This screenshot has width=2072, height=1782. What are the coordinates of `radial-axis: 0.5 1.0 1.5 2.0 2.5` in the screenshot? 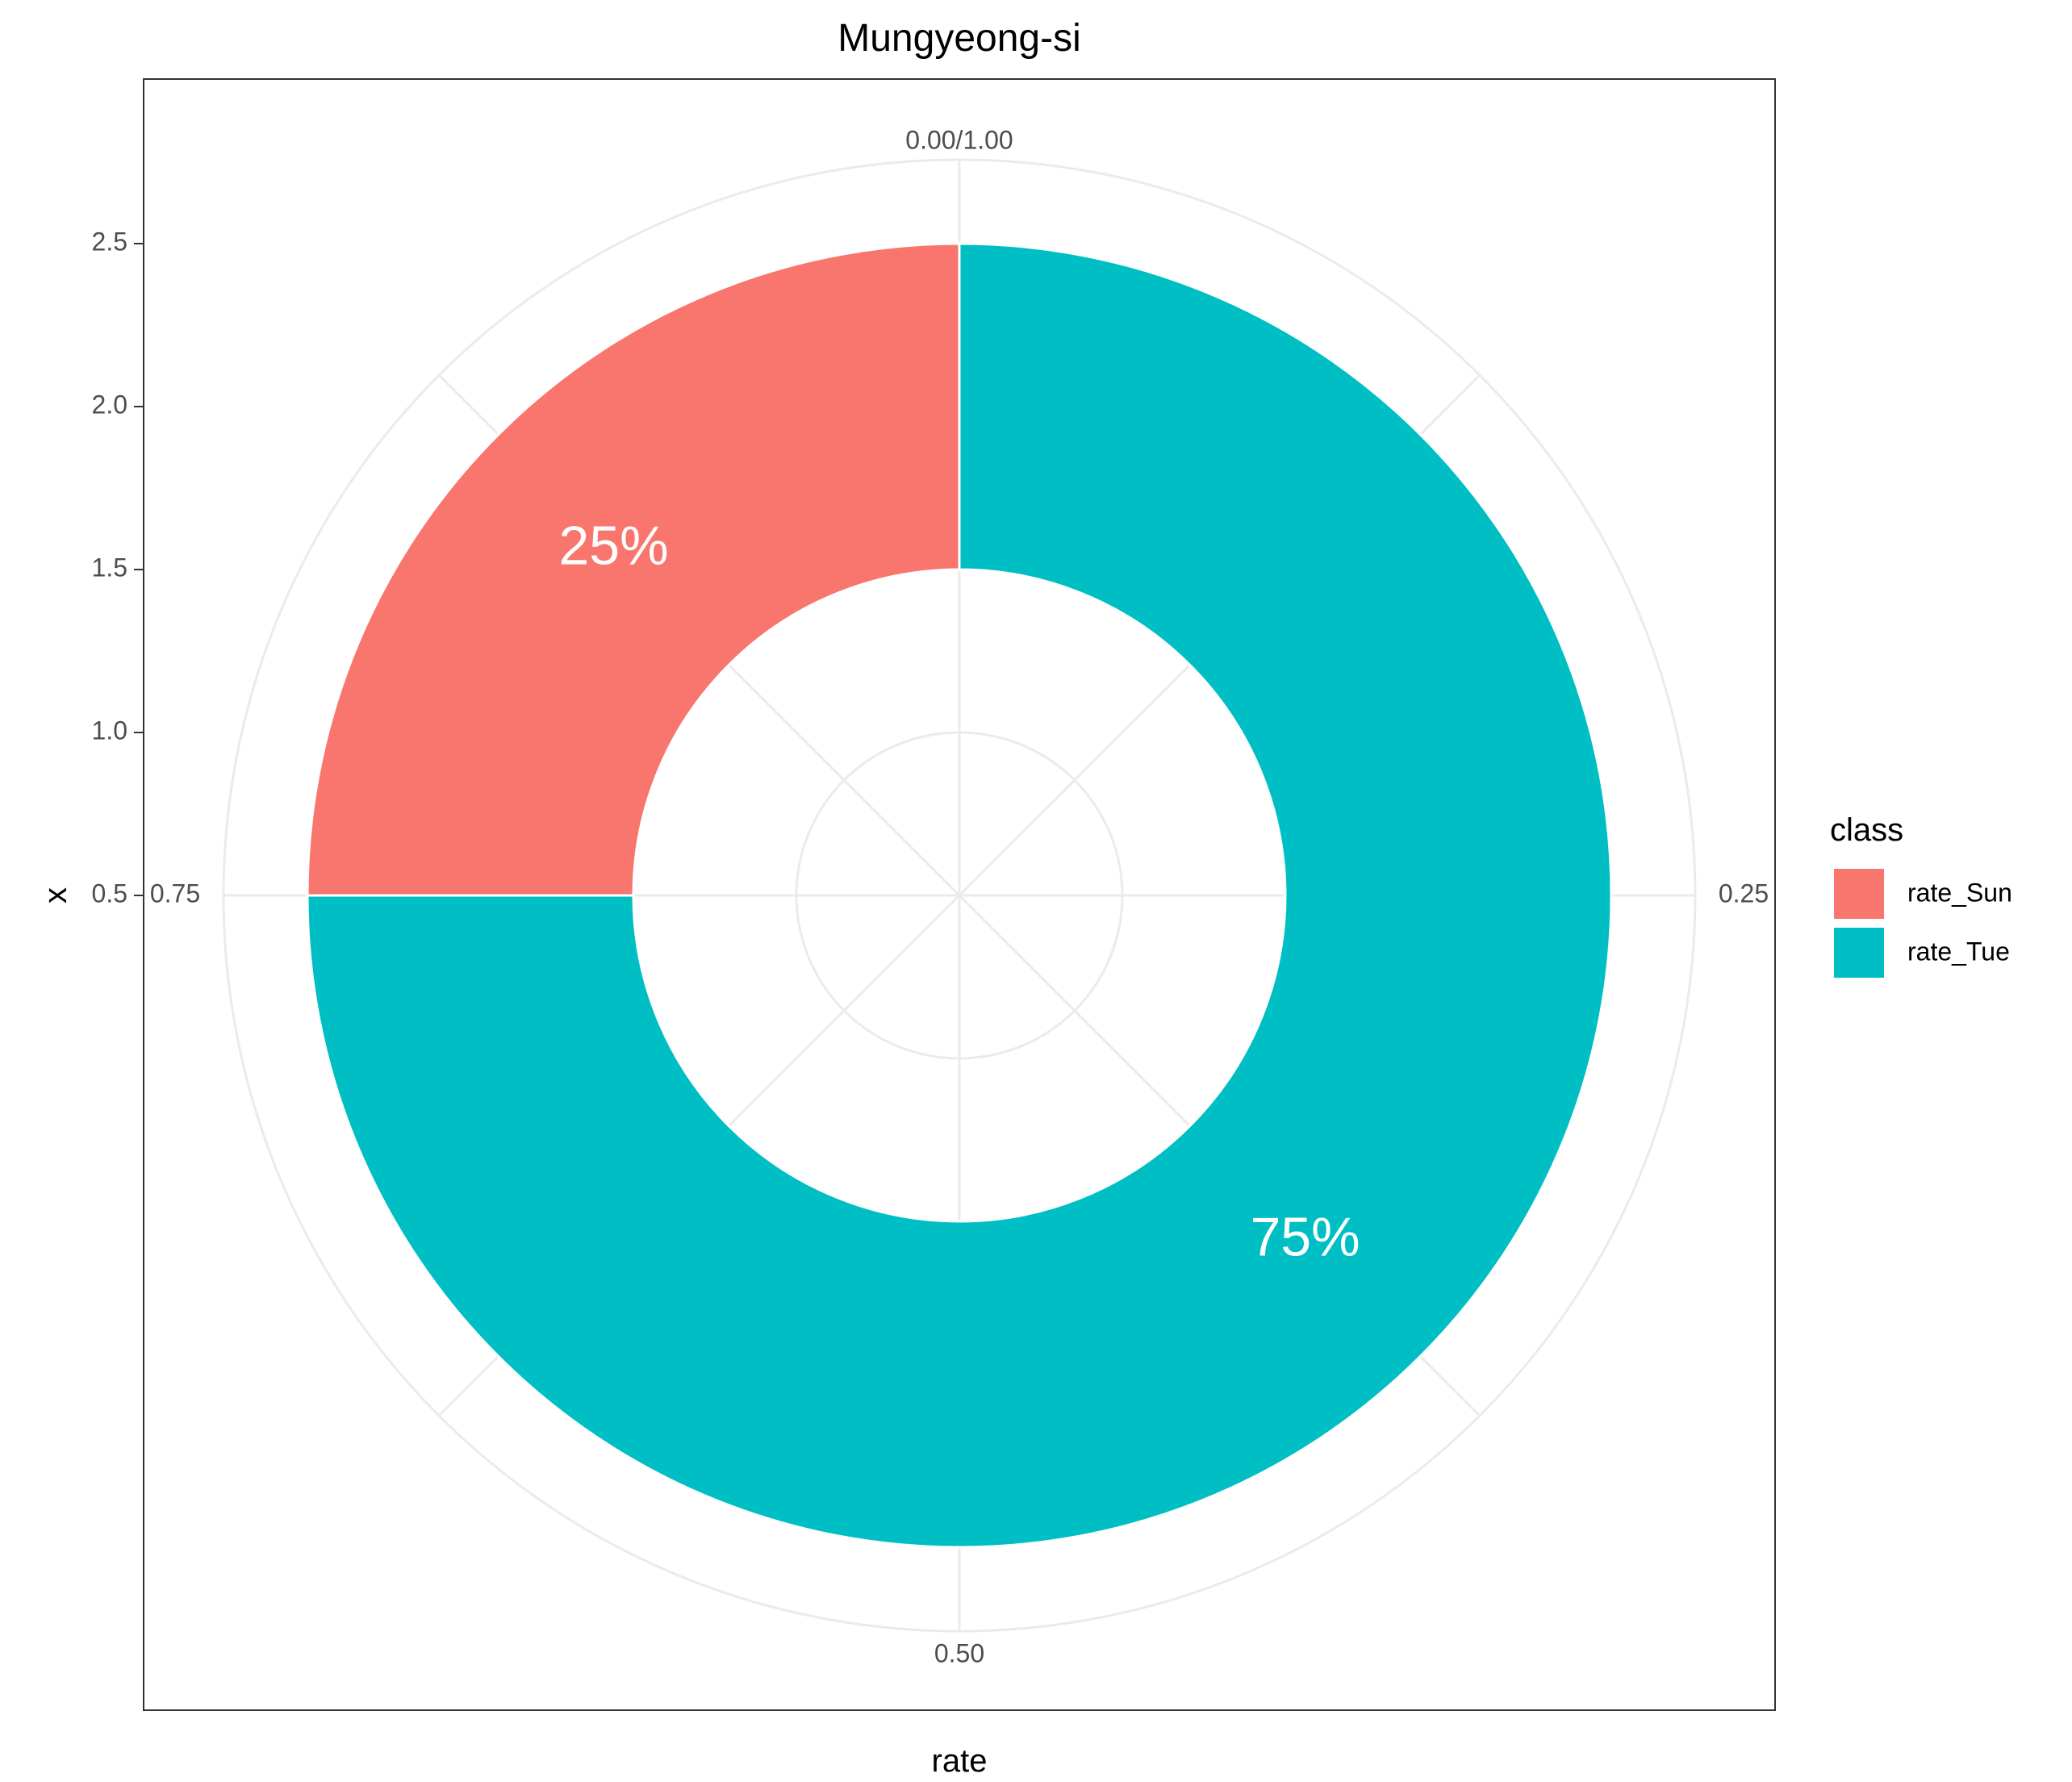 It's located at (118, 568).